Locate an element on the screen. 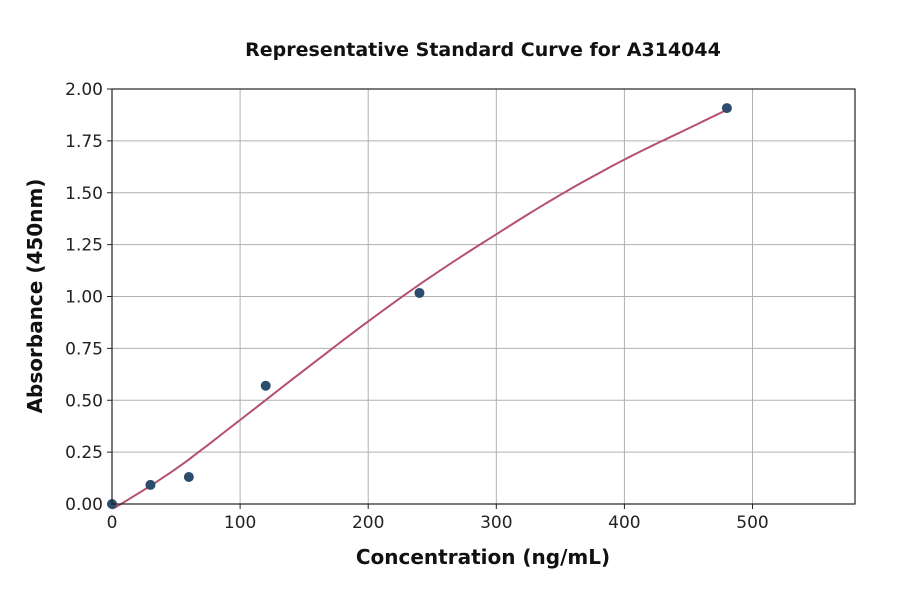 The height and width of the screenshot is (594, 900). x-tick-label: 300 is located at coordinates (496, 523).